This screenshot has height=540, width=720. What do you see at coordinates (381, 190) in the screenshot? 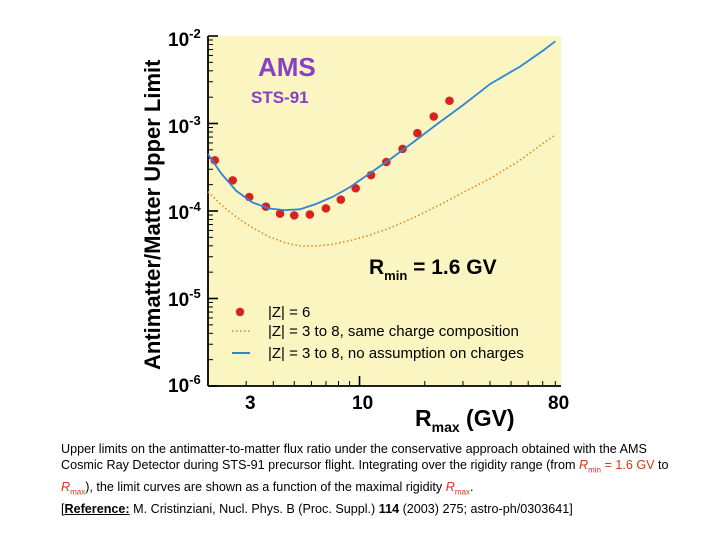
I see `series-line-same-composition` at bounding box center [381, 190].